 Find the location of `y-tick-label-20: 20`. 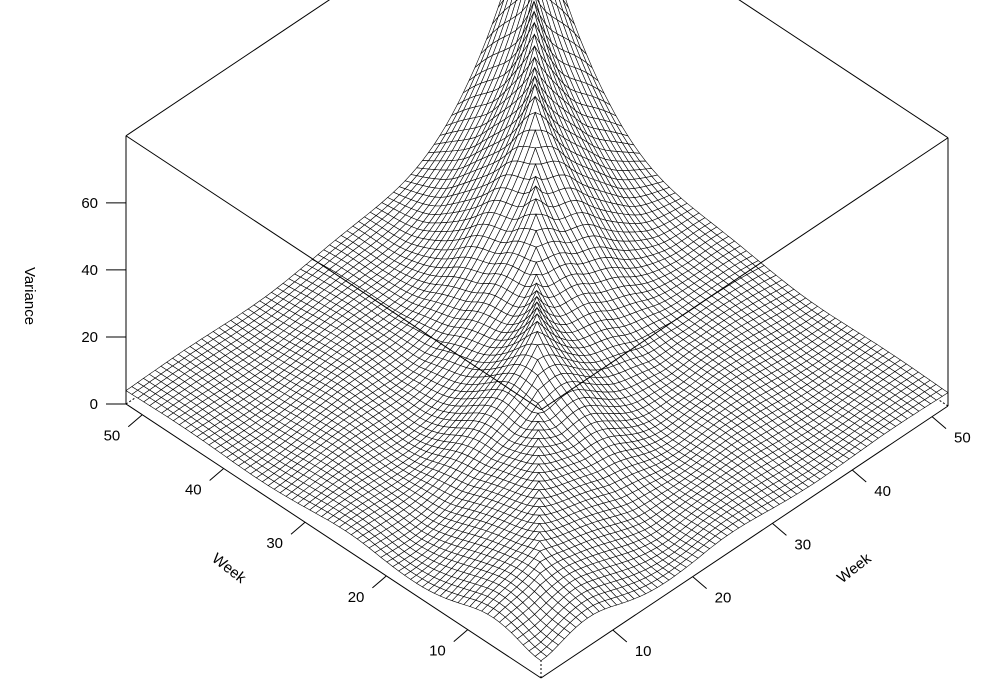

y-tick-label-20: 20 is located at coordinates (723, 598).